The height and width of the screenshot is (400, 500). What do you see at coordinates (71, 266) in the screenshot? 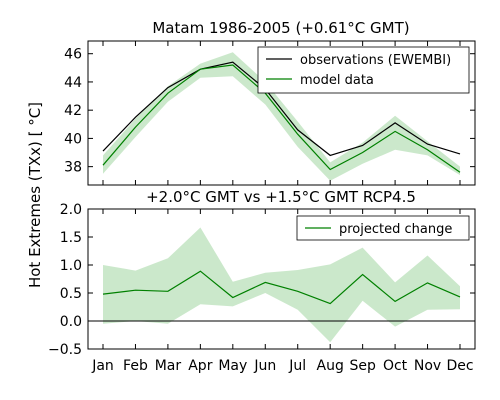
I see `bottom-y-tick-label: 1.0` at bounding box center [71, 266].